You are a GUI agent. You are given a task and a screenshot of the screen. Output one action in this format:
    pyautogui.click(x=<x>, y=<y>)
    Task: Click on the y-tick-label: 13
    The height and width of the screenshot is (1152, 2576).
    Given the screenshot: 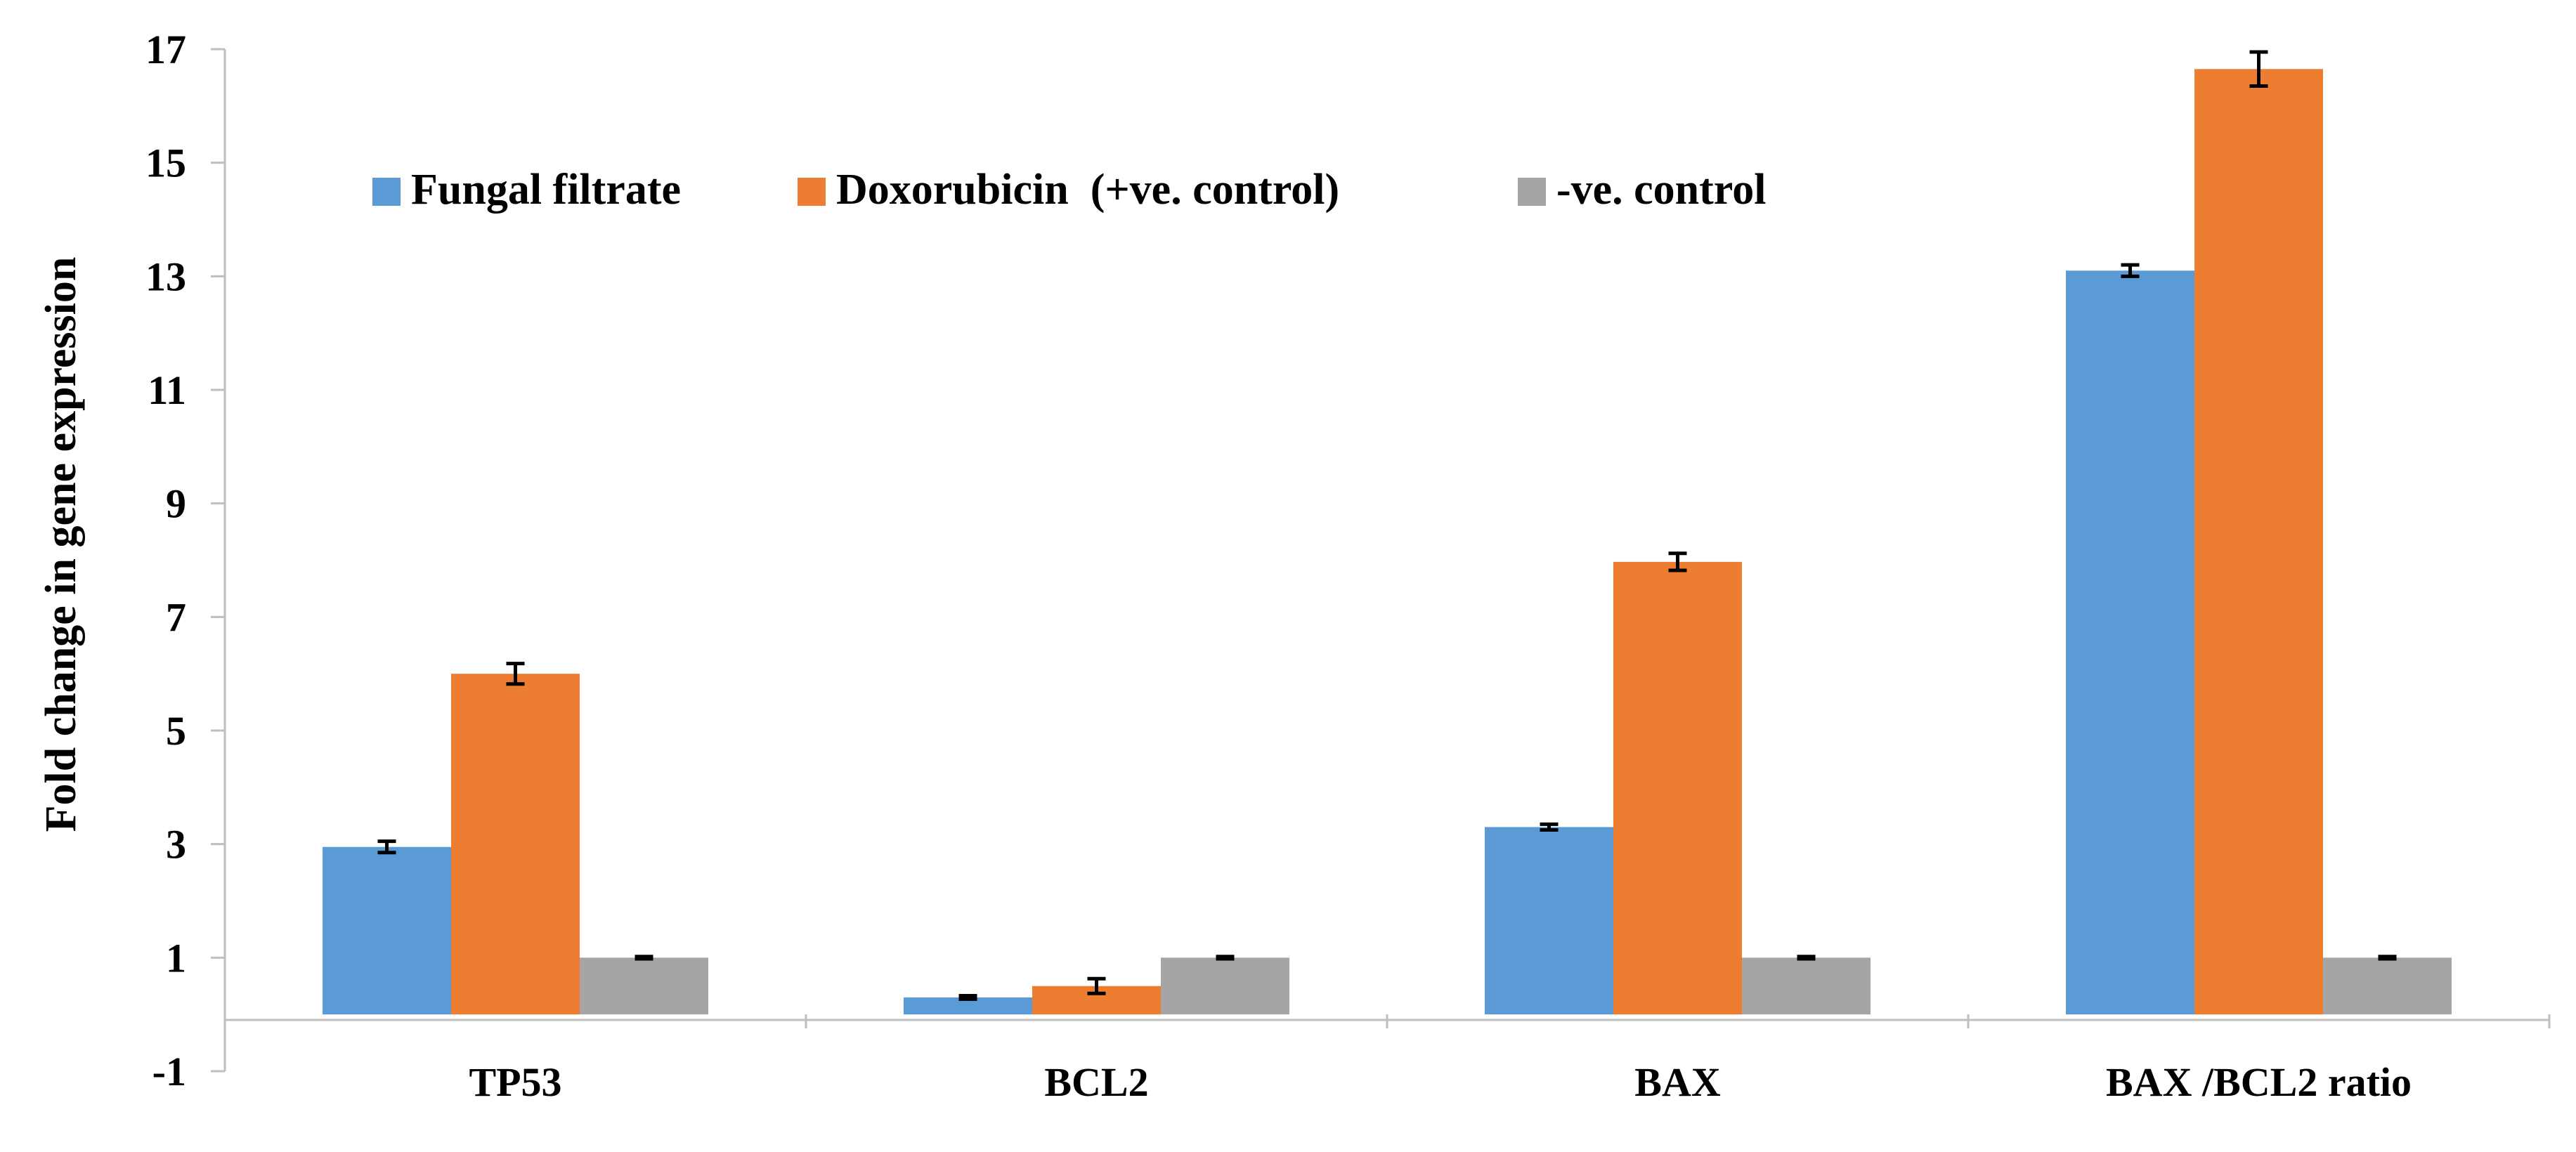 What is the action you would take?
    pyautogui.click(x=165, y=276)
    